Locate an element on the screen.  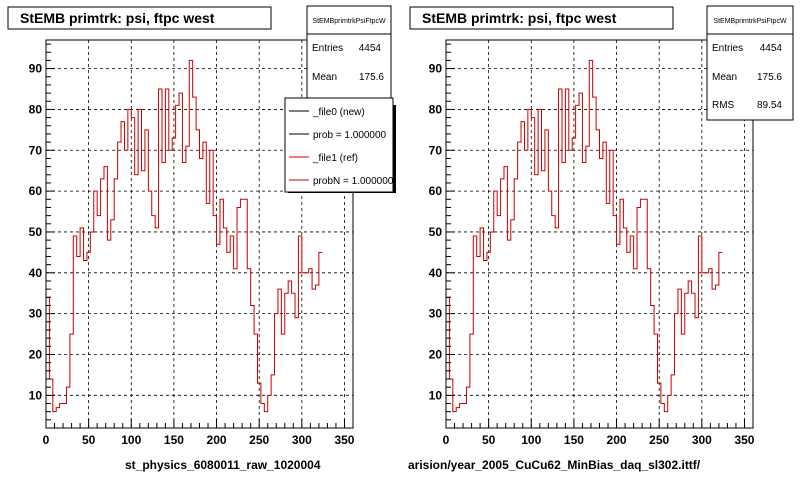
right-y-tick-label: 50 is located at coordinates (436, 232).